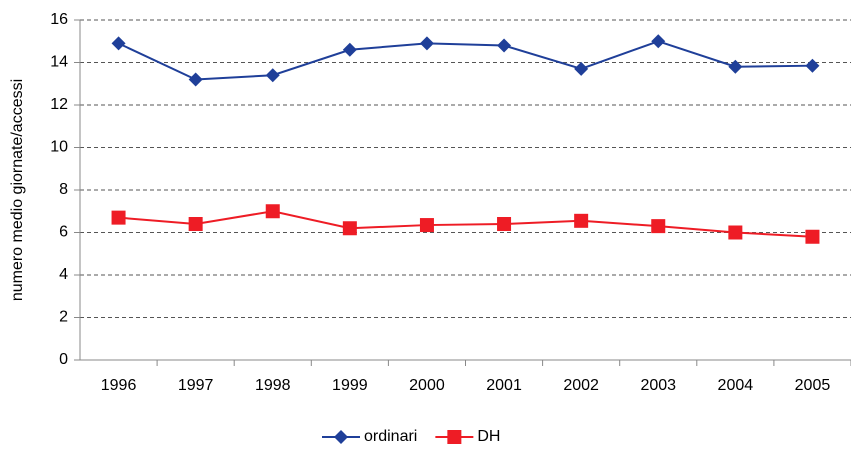 This screenshot has width=851, height=456. Describe the element at coordinates (736, 385) in the screenshot. I see `x-tick-label: 2004` at that location.